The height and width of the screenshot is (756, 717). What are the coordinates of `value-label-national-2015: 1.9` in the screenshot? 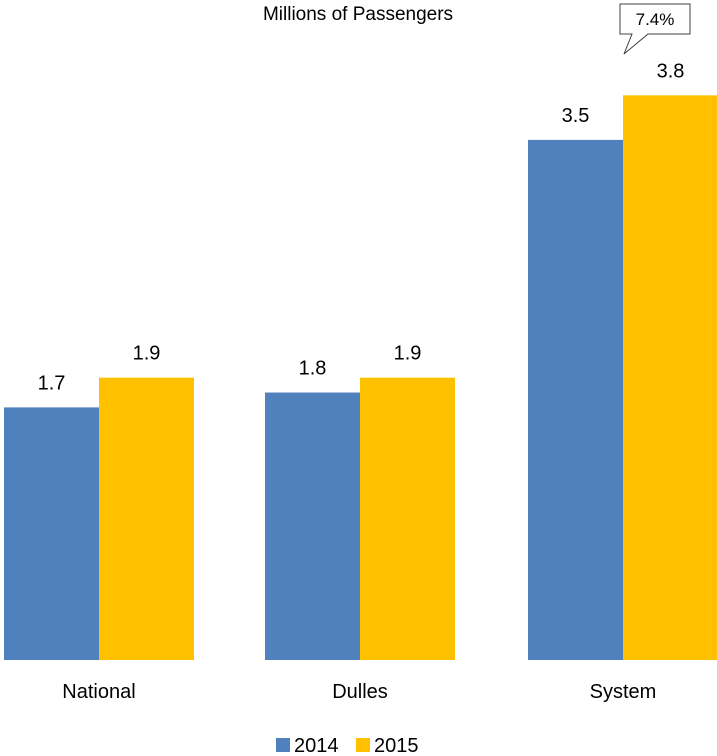 It's located at (147, 354).